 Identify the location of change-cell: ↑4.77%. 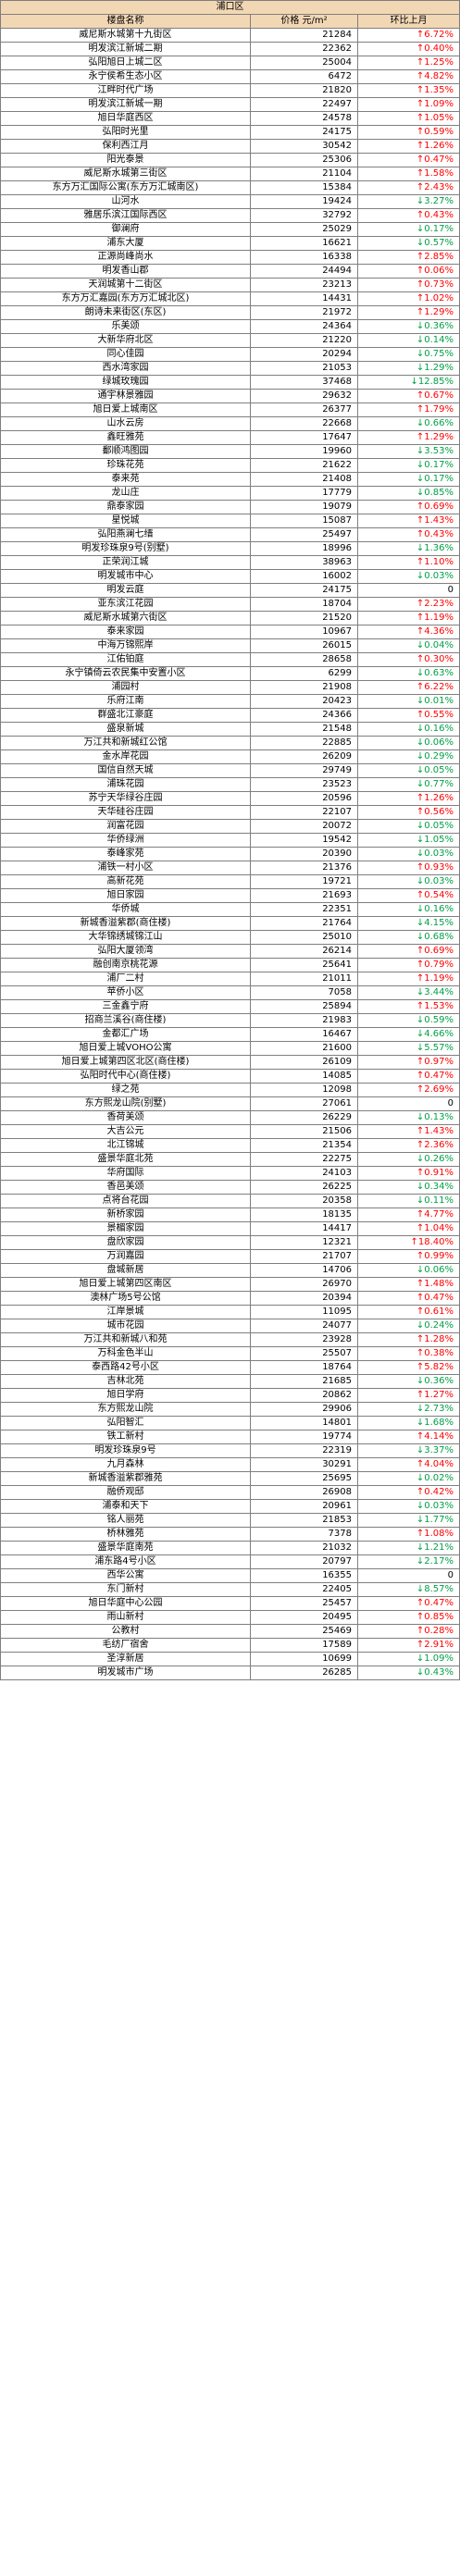
(408, 1215).